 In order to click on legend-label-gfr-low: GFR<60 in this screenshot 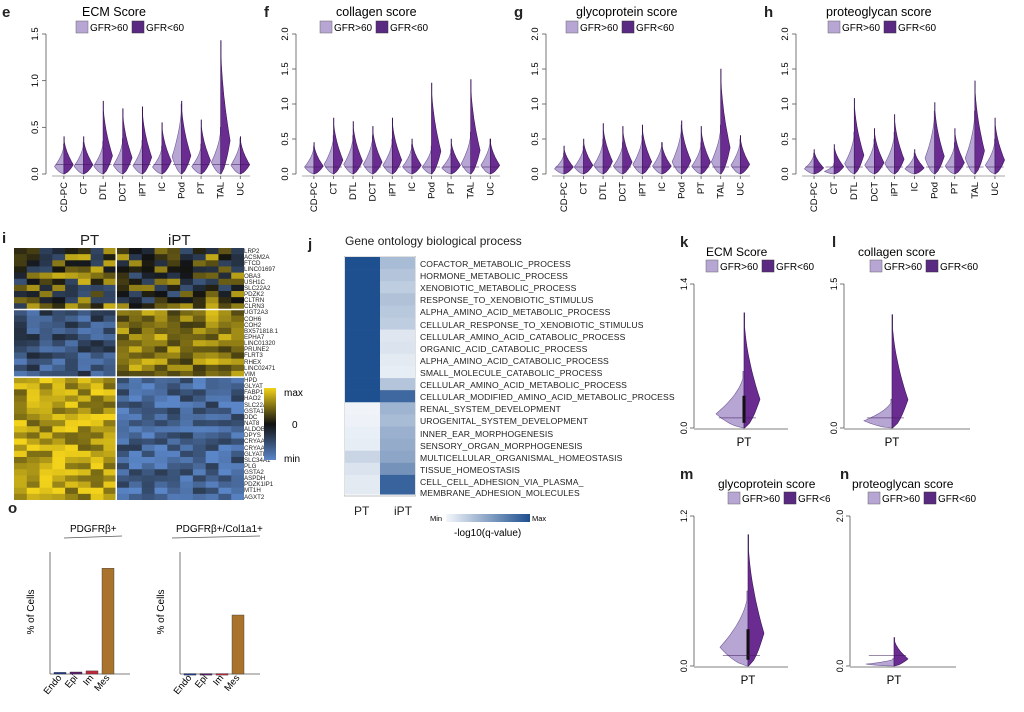, I will do `click(655, 28)`.